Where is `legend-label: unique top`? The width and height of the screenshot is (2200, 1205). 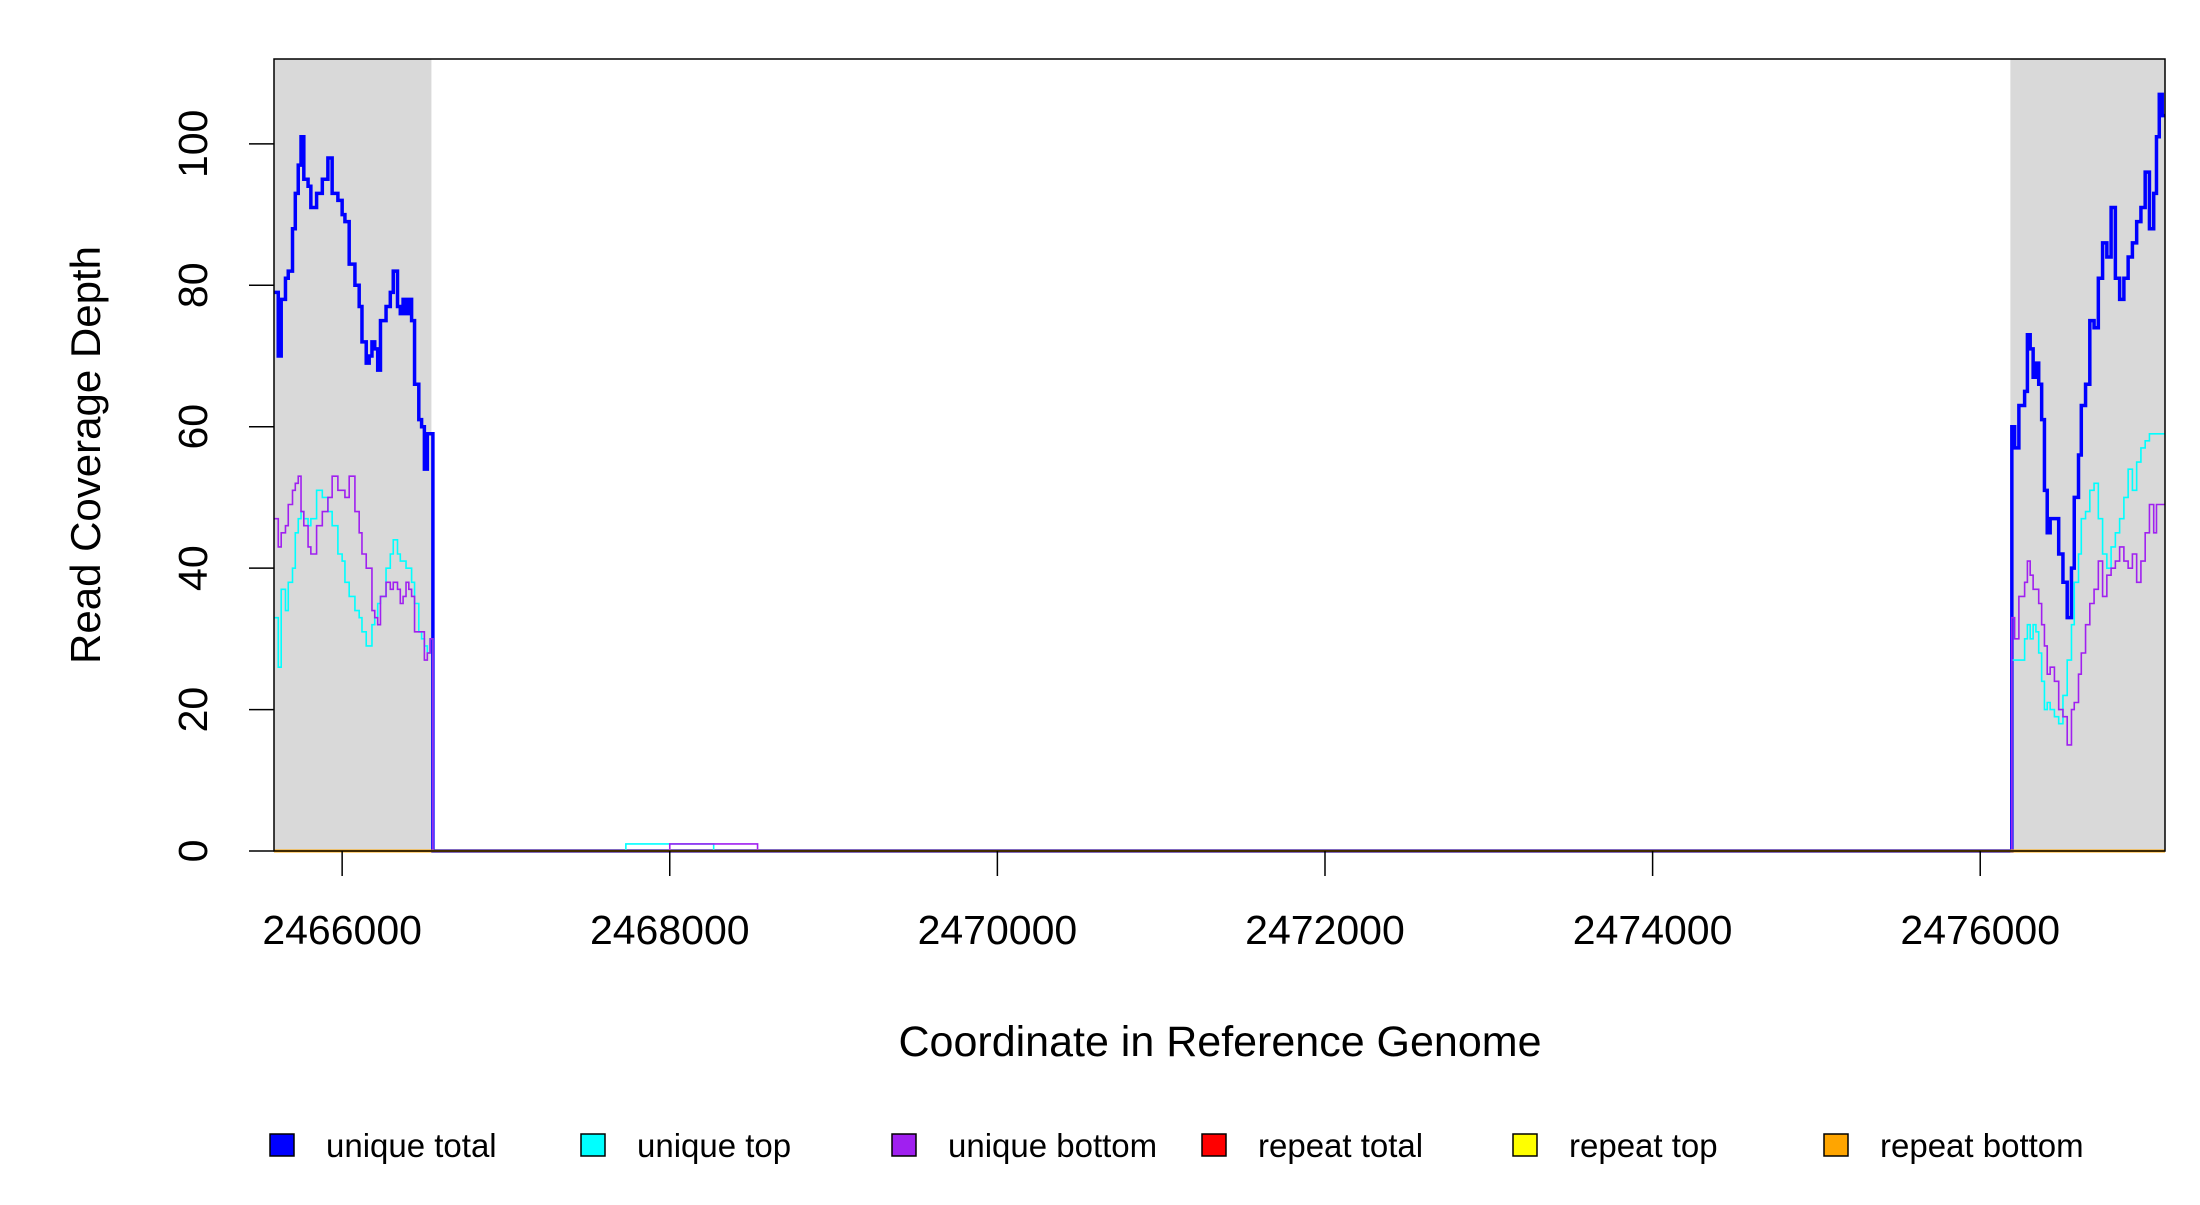 legend-label: unique top is located at coordinates (714, 1145).